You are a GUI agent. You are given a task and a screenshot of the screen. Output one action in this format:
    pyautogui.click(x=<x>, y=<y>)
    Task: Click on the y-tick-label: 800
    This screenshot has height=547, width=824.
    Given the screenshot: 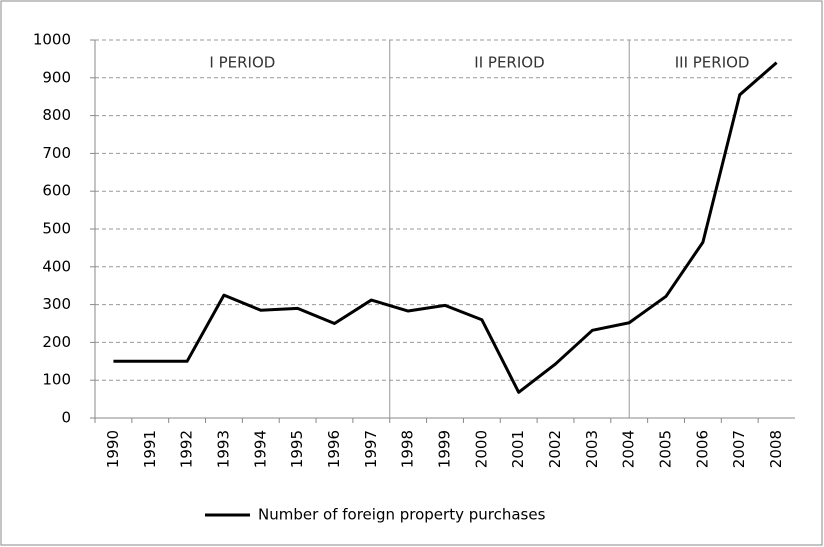 What is the action you would take?
    pyautogui.click(x=56, y=115)
    